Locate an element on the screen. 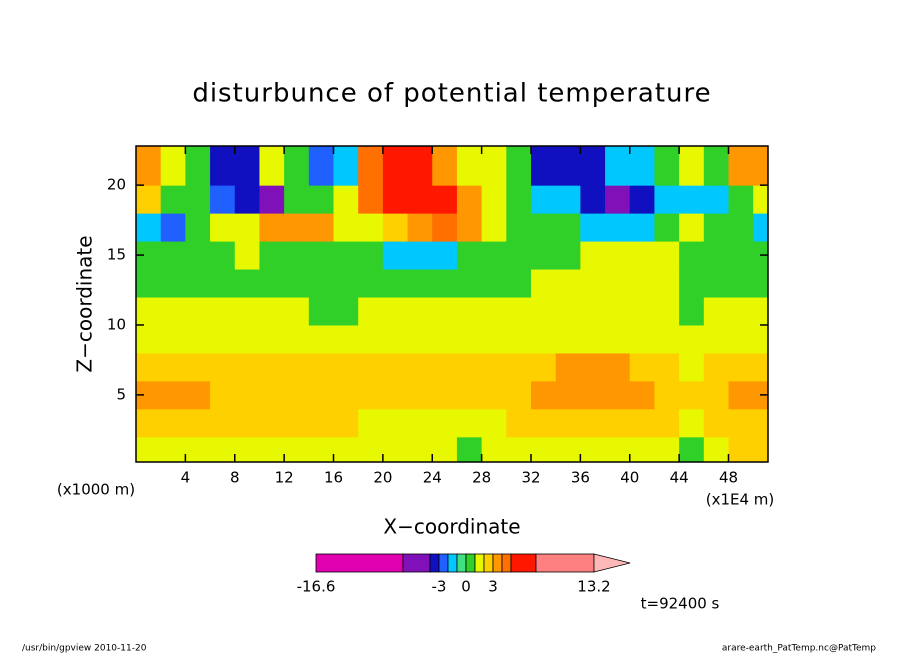 The width and height of the screenshot is (904, 654). x-tick-label: 32 is located at coordinates (530, 478).